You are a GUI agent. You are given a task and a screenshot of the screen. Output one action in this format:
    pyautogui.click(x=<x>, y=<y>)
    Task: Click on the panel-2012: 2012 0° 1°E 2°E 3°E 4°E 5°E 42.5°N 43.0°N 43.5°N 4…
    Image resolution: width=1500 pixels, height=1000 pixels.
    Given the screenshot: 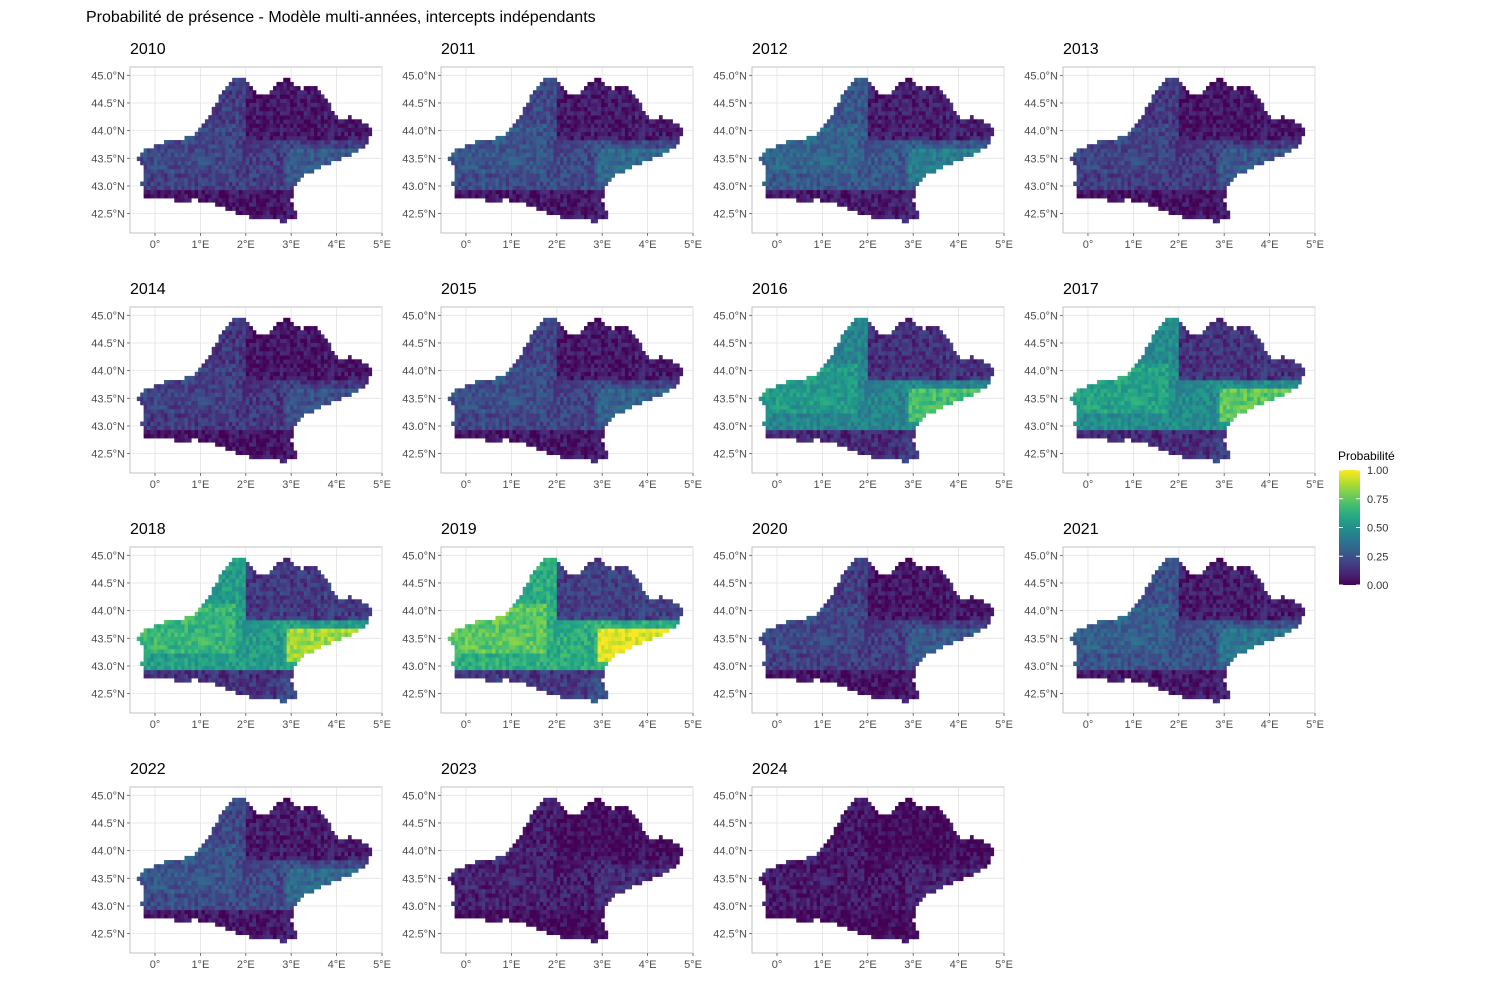 What is the action you would take?
    pyautogui.click(x=863, y=146)
    